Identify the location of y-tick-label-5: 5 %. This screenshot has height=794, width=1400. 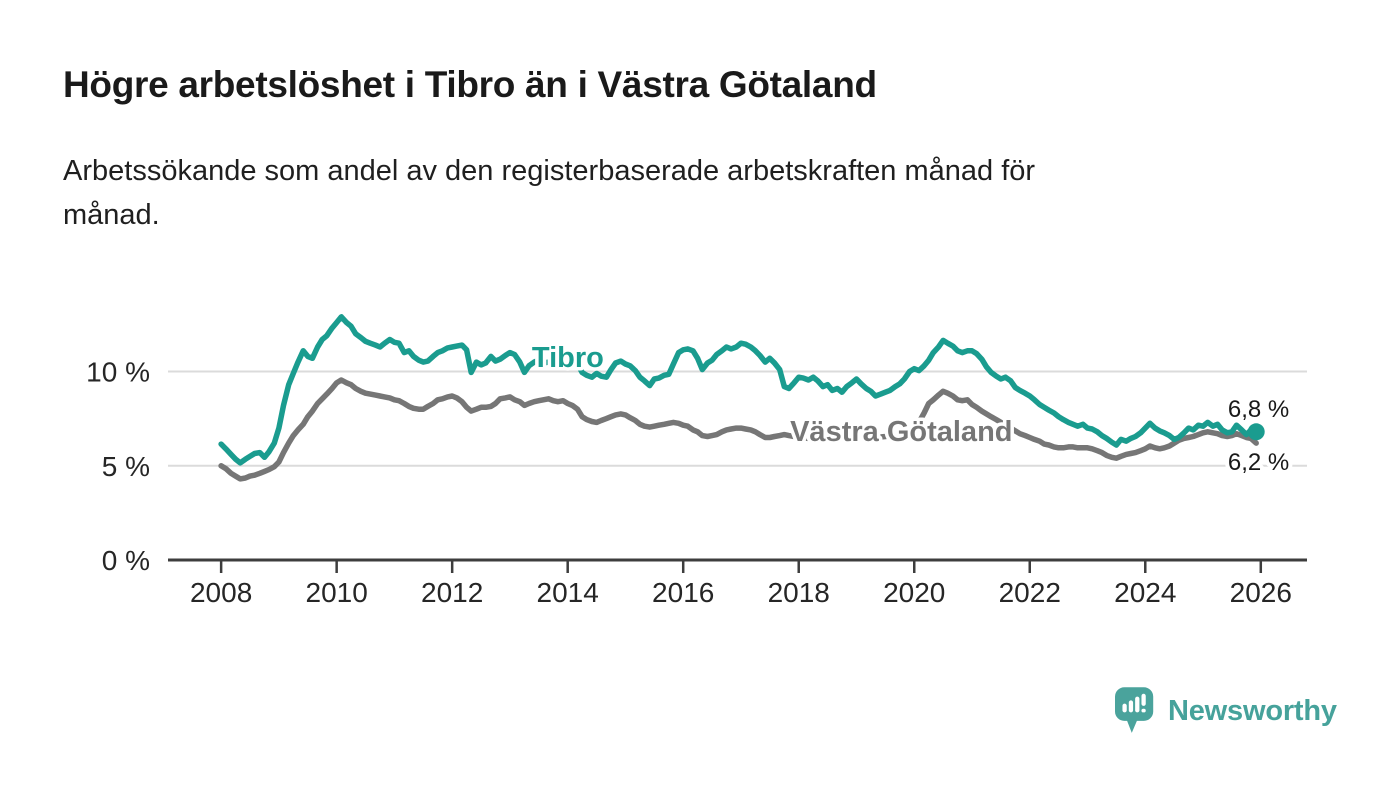
(126, 466).